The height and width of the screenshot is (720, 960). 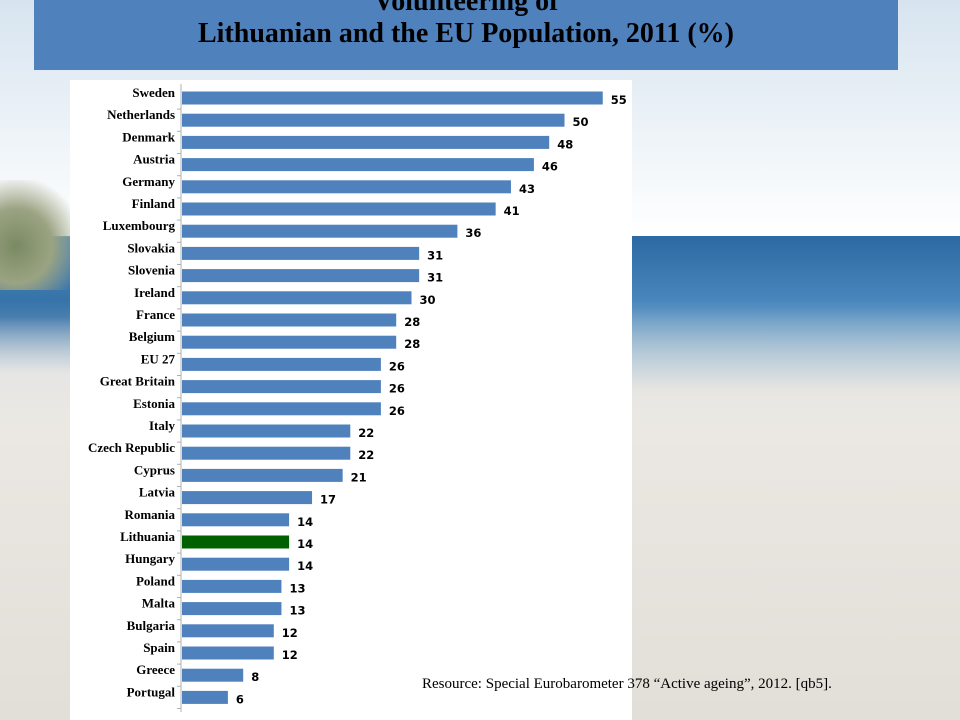 I want to click on value-label: 8, so click(x=255, y=677).